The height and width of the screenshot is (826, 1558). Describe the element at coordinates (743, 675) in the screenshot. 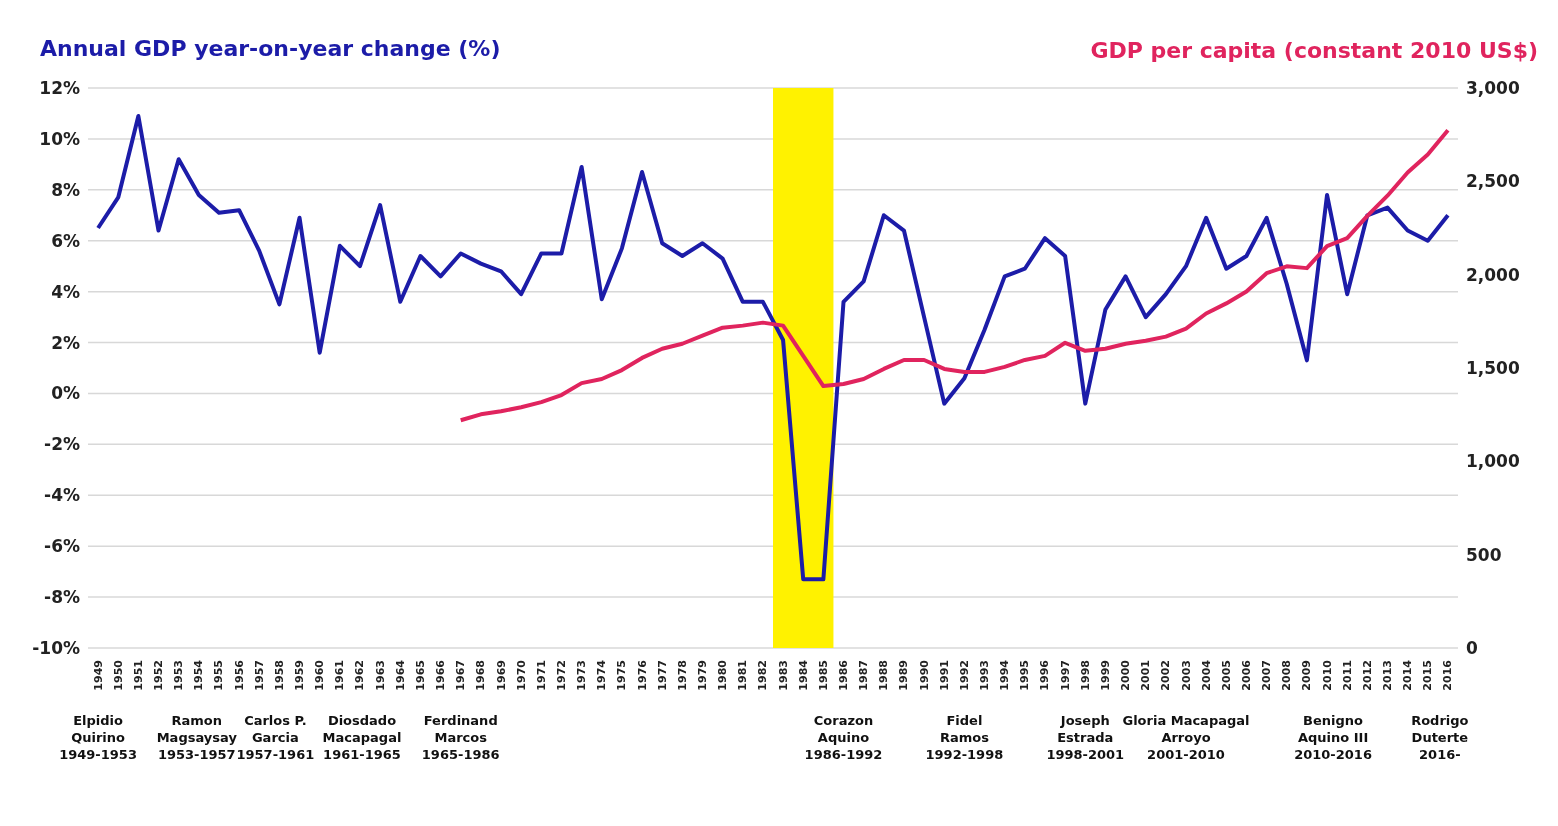

I see `x-tick-label: 1981` at that location.